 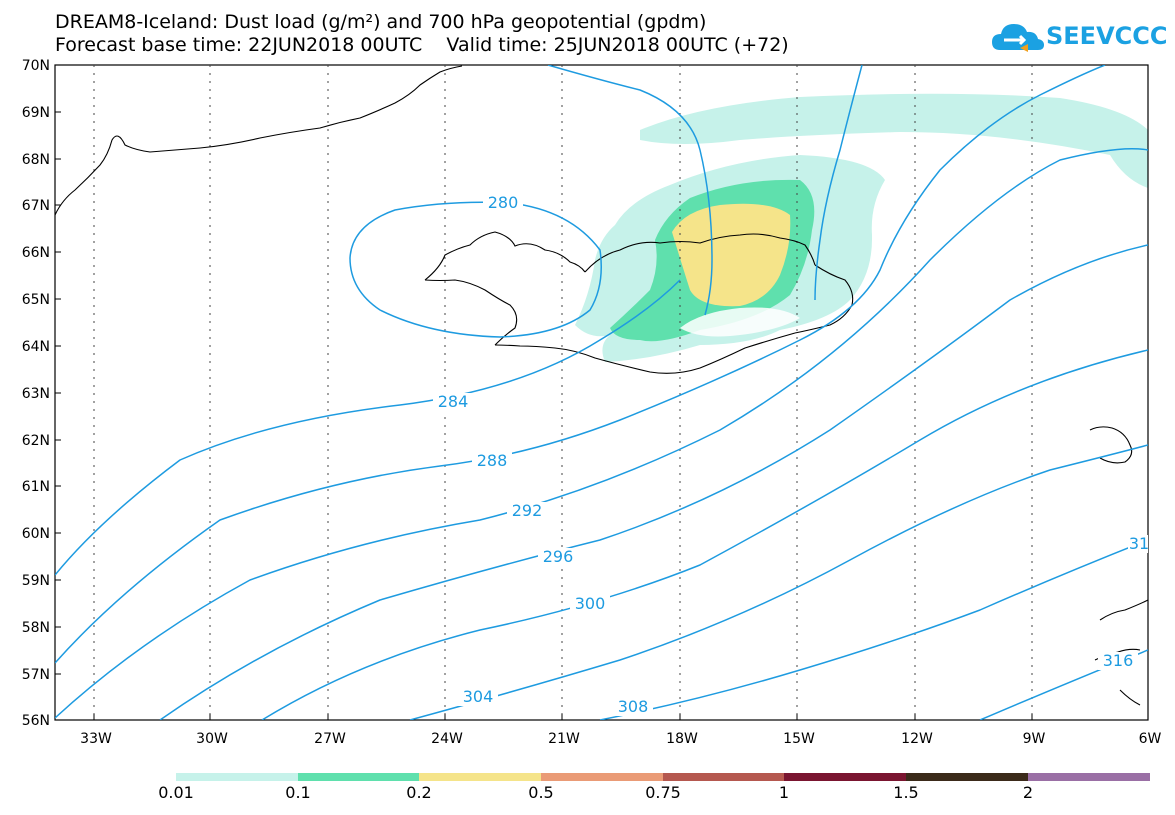 What do you see at coordinates (36, 113) in the screenshot?
I see `lat-label: 69N` at bounding box center [36, 113].